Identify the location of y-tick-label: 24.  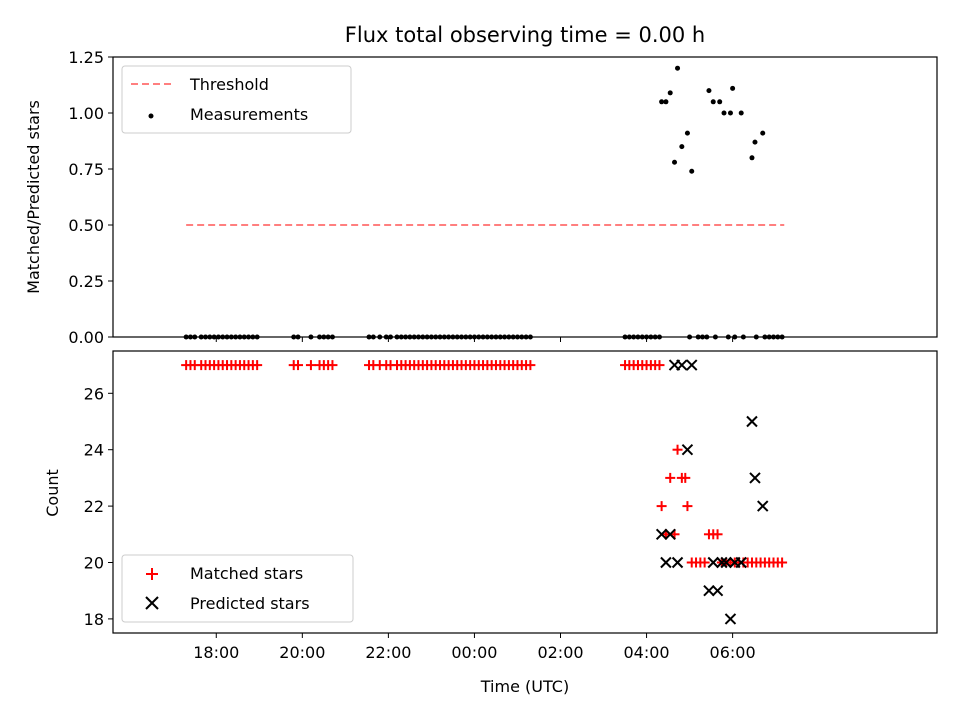
(94, 450).